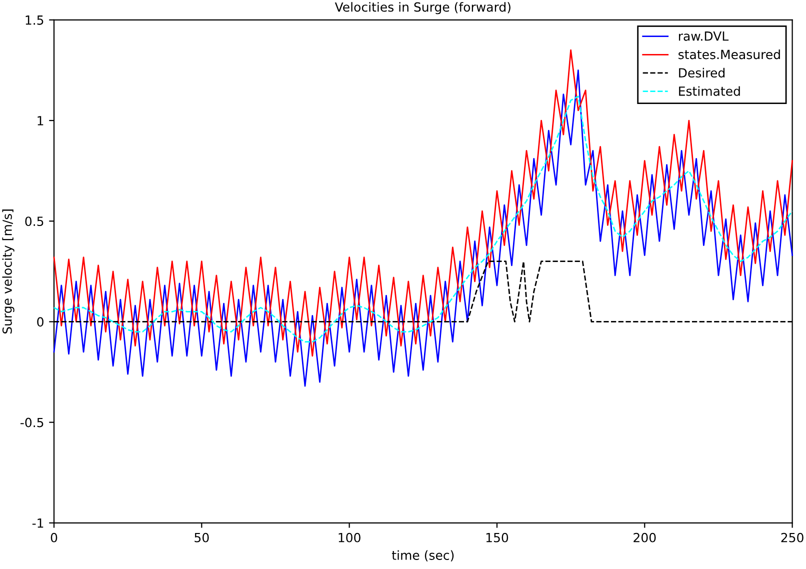  What do you see at coordinates (645, 537) in the screenshot?
I see `x-tick-label: 200` at bounding box center [645, 537].